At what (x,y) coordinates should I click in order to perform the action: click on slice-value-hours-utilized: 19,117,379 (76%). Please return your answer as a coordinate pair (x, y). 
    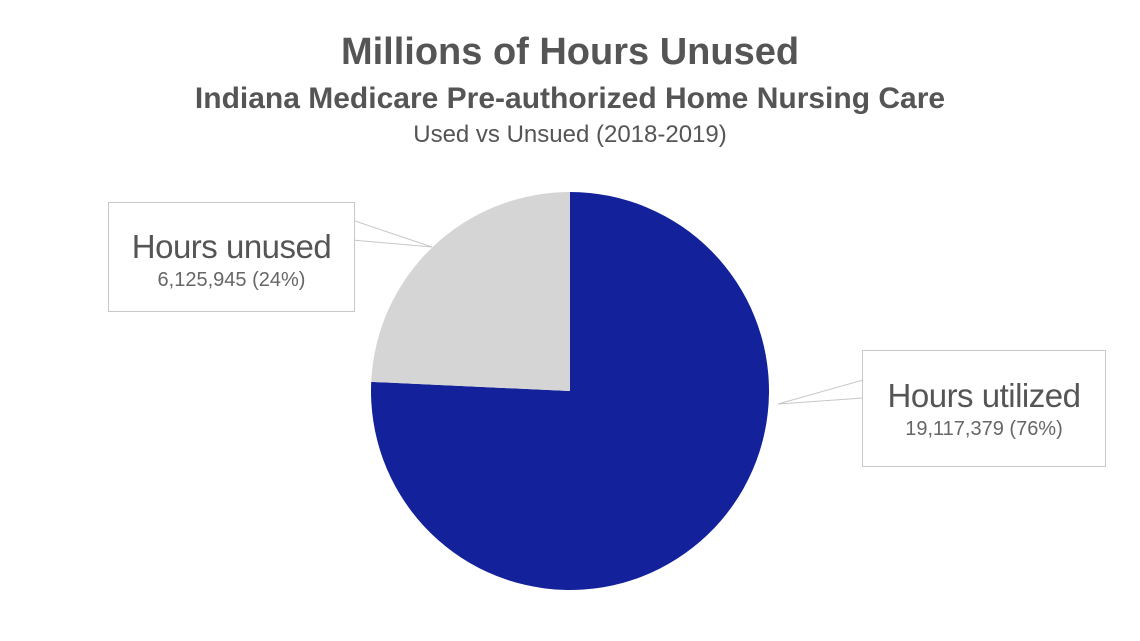
    Looking at the image, I should click on (984, 429).